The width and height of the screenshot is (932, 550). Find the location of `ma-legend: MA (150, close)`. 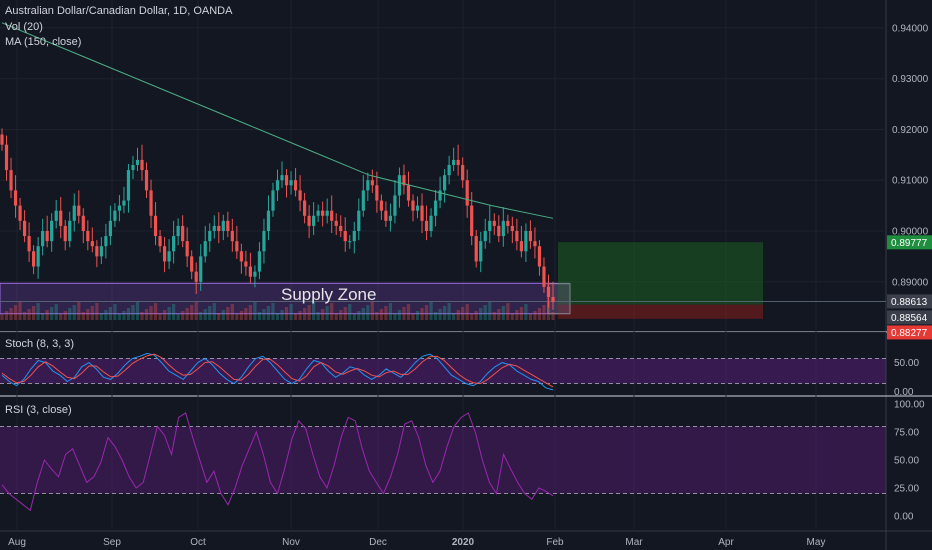

ma-legend: MA (150, close) is located at coordinates (43, 42).